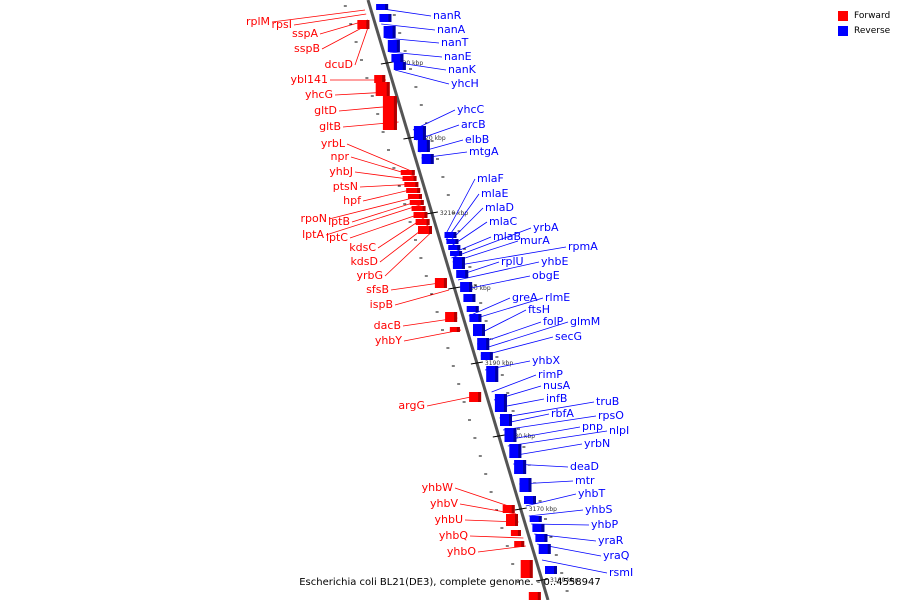 The height and width of the screenshot is (600, 900). I want to click on forward-gene-label-yhbV: yhbV, so click(444, 503).